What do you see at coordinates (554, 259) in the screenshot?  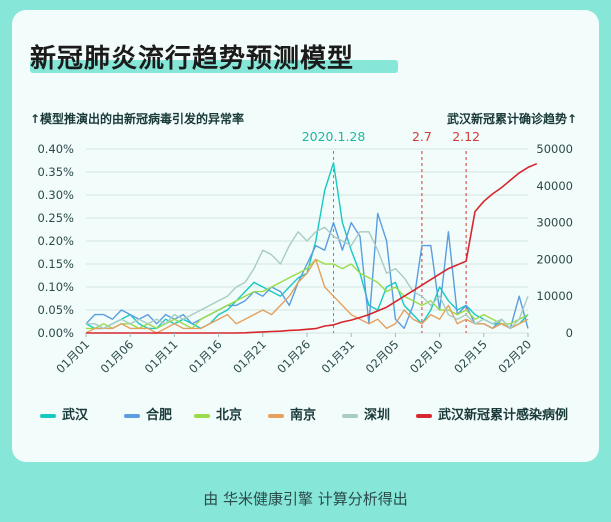 I see `right-tick-label: 20000` at bounding box center [554, 259].